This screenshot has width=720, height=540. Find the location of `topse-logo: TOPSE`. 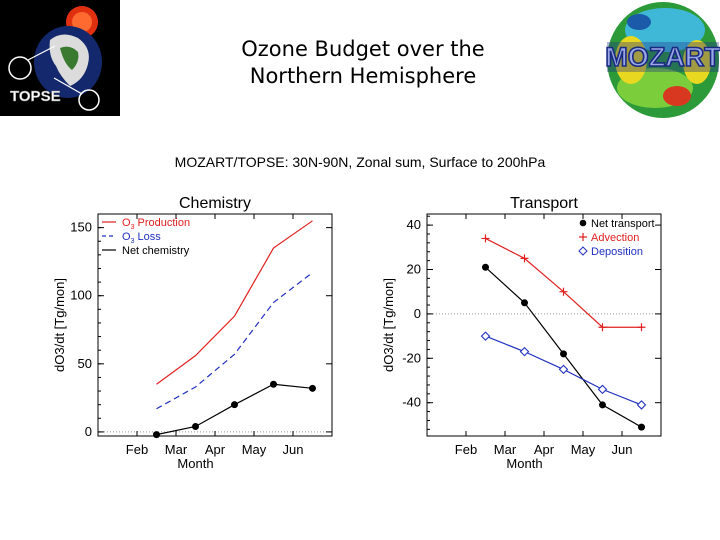

topse-logo: TOPSE is located at coordinates (60, 58).